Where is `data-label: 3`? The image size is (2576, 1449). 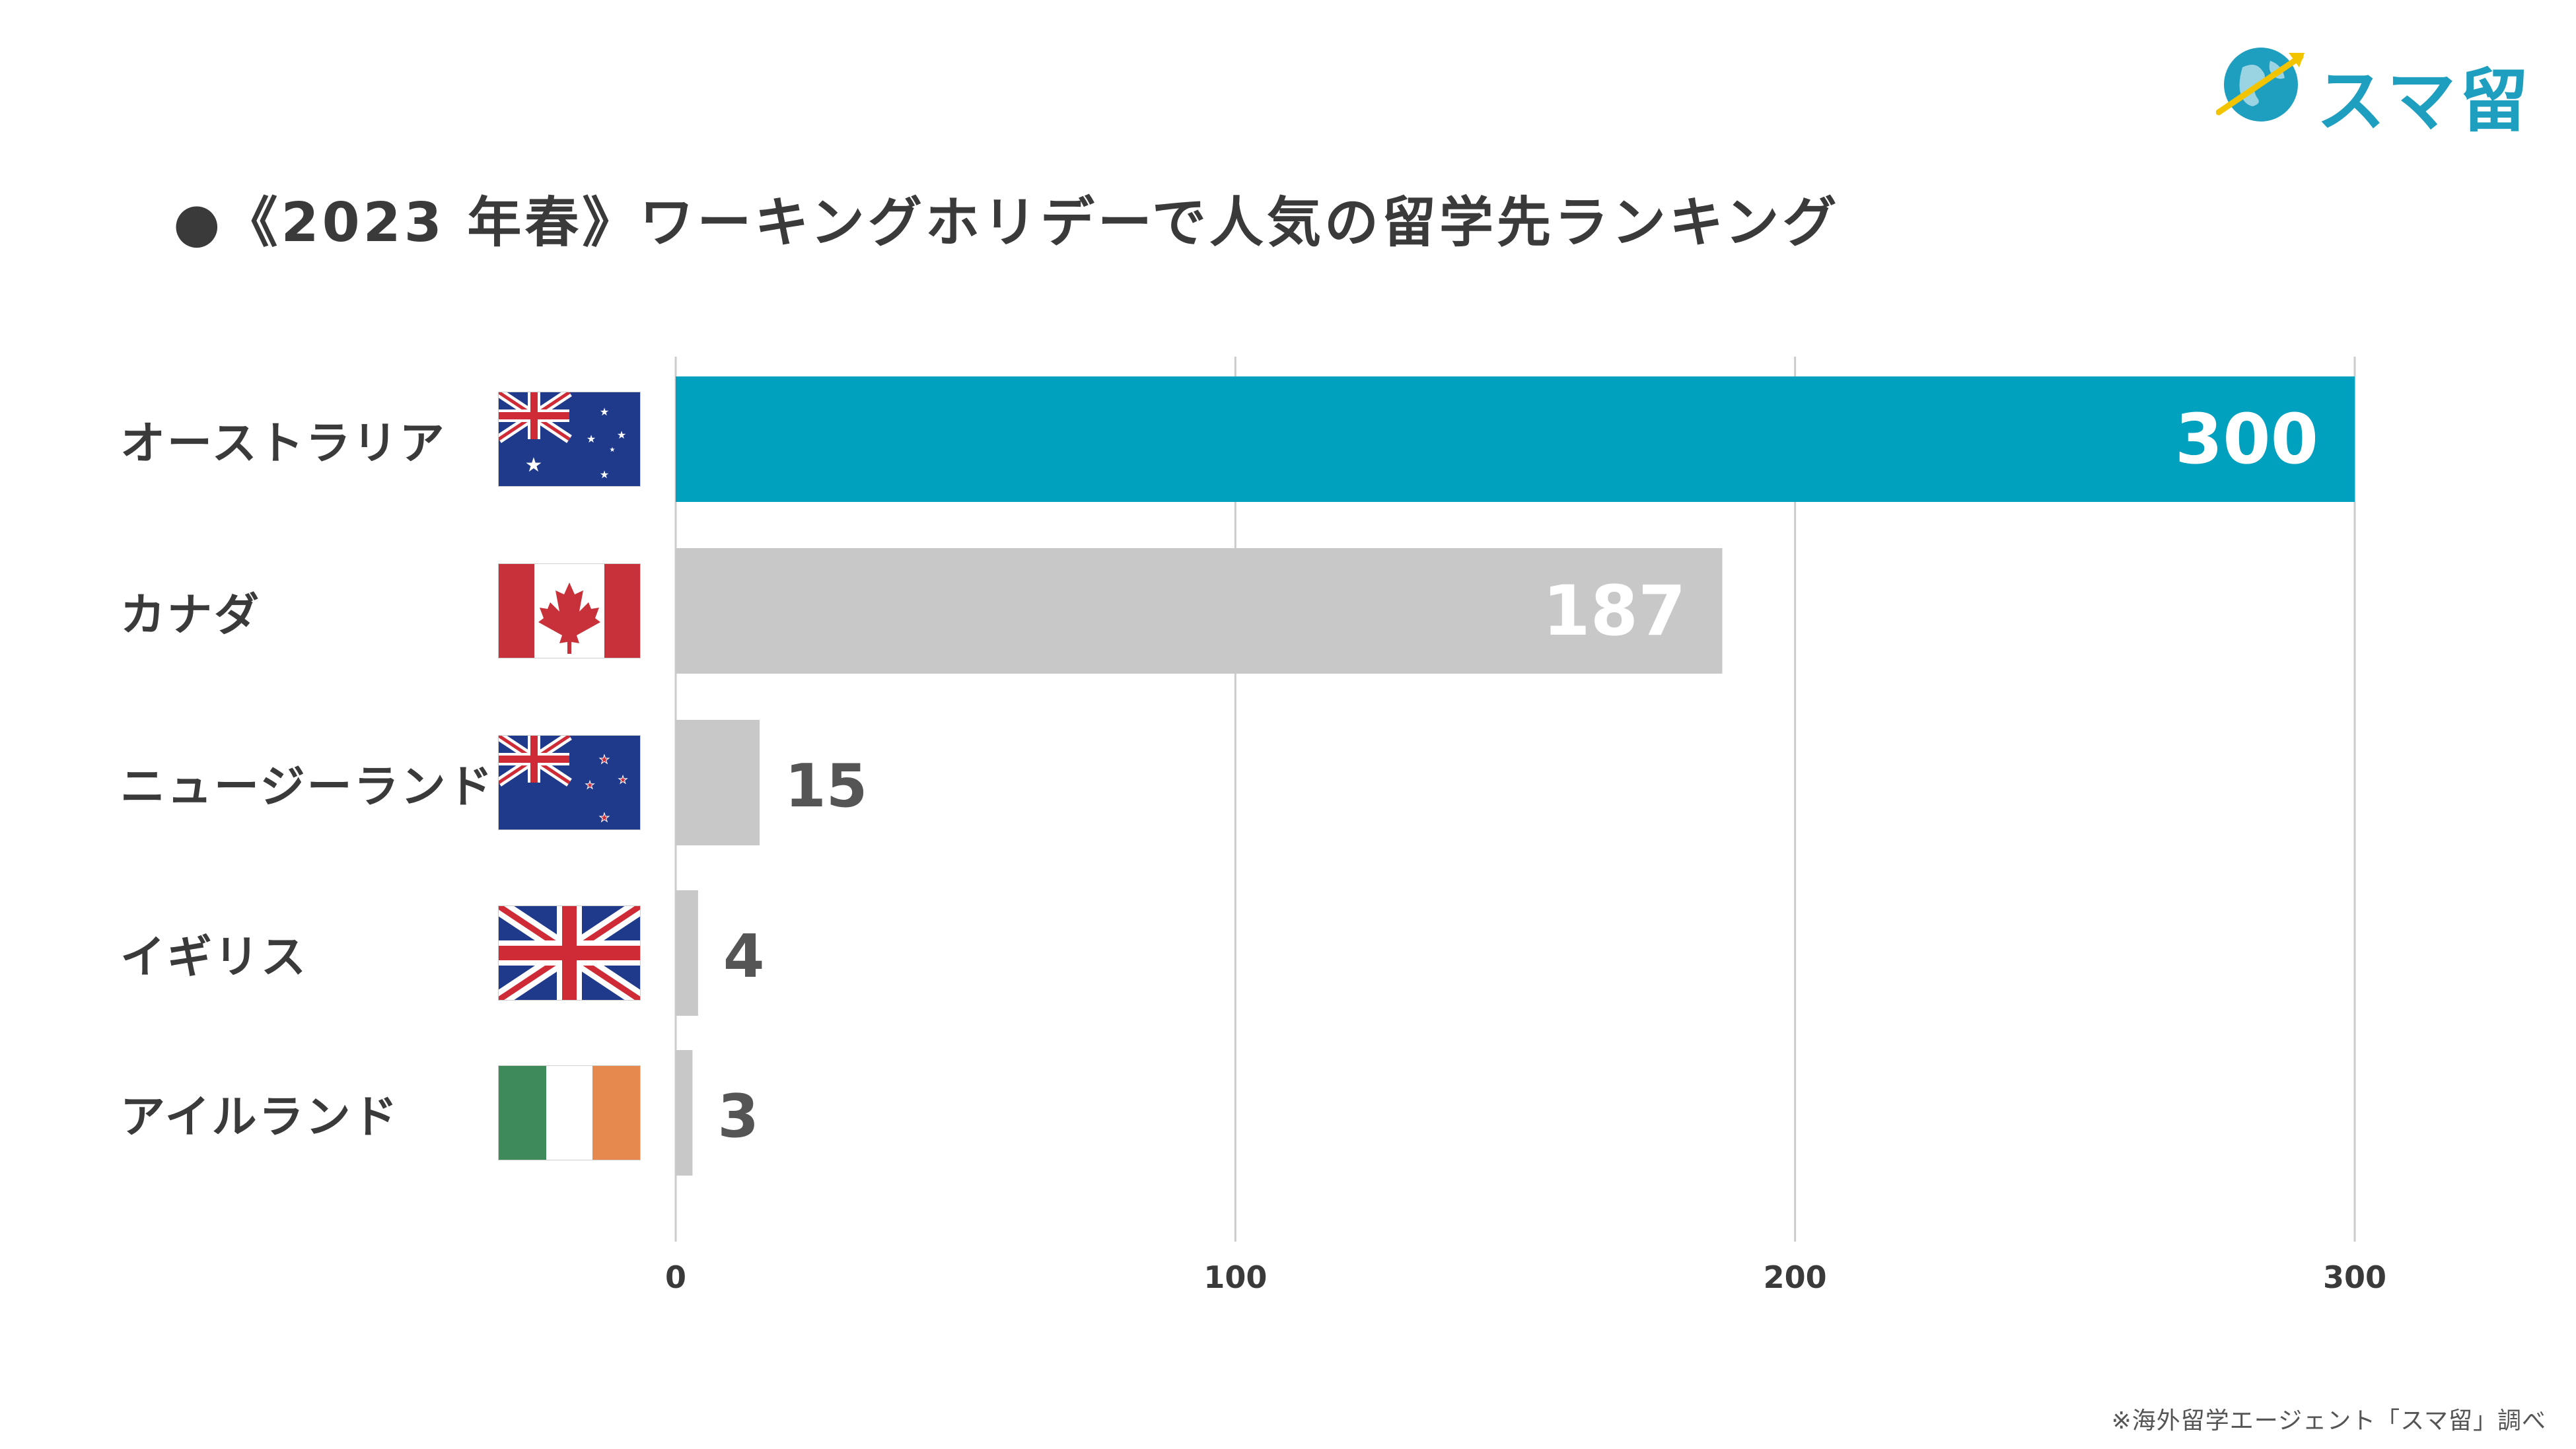
data-label: 3 is located at coordinates (738, 1117).